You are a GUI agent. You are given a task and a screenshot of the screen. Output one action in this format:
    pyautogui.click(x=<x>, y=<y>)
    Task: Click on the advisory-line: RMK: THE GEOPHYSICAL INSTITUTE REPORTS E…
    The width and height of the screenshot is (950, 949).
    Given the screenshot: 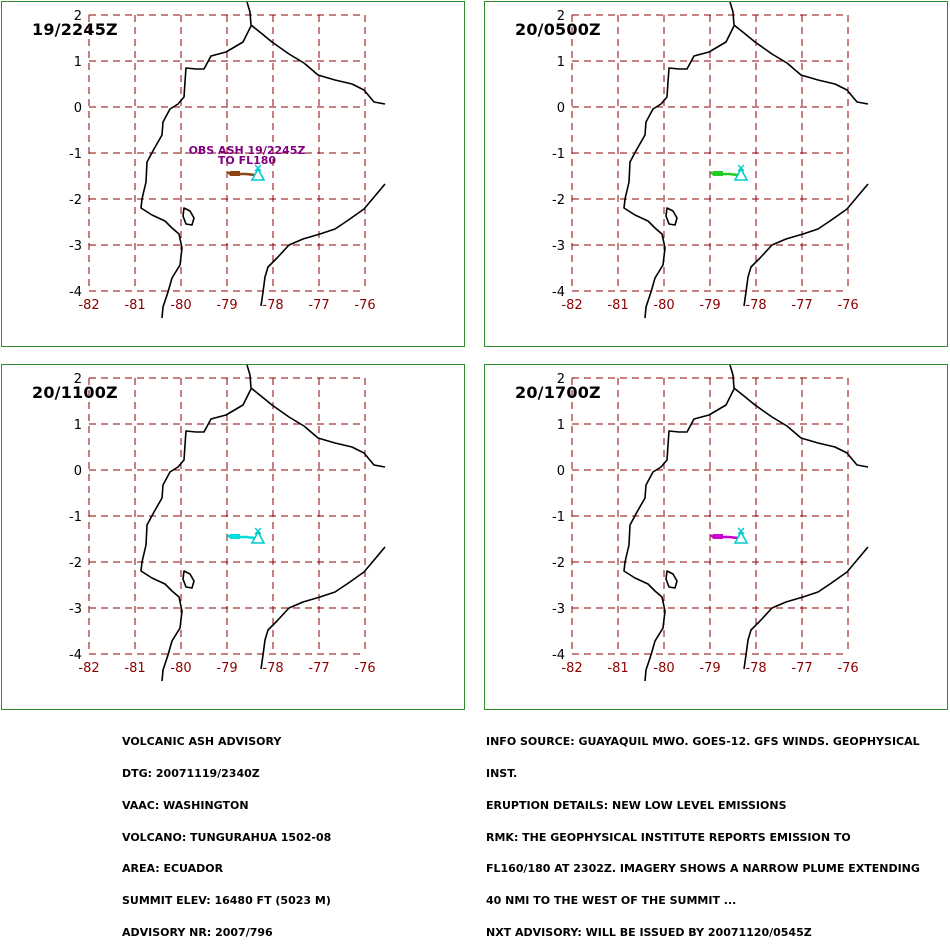 What is the action you would take?
    pyautogui.click(x=668, y=837)
    